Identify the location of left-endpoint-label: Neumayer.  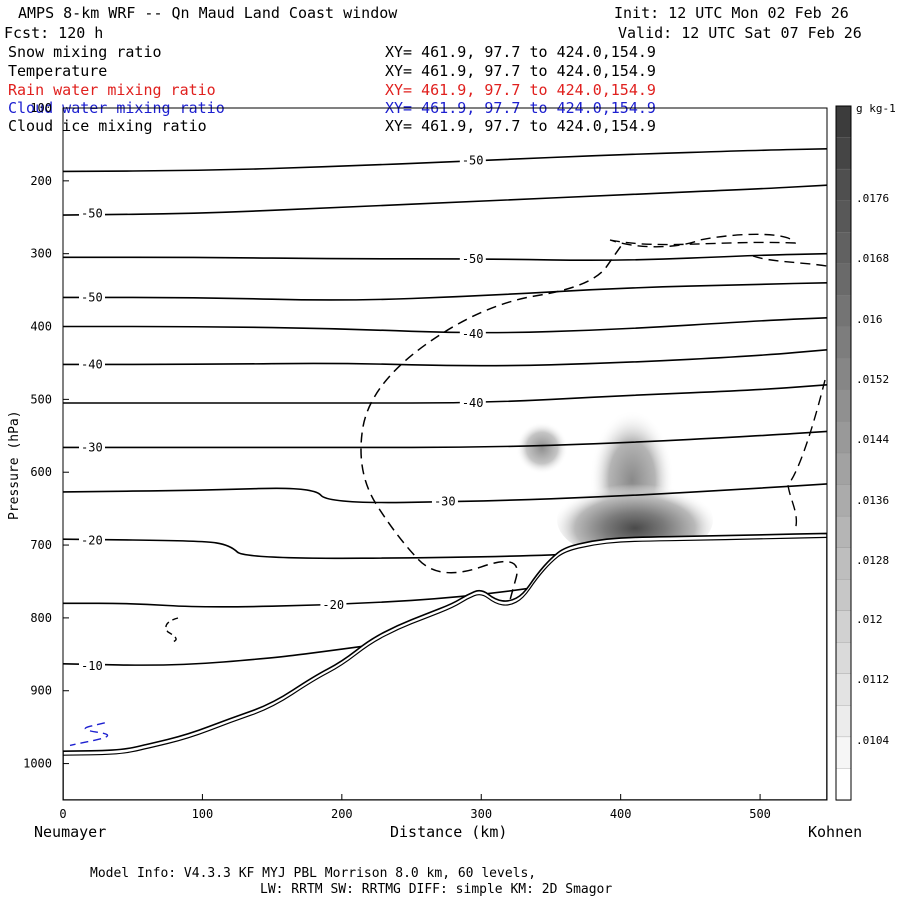
(70, 832).